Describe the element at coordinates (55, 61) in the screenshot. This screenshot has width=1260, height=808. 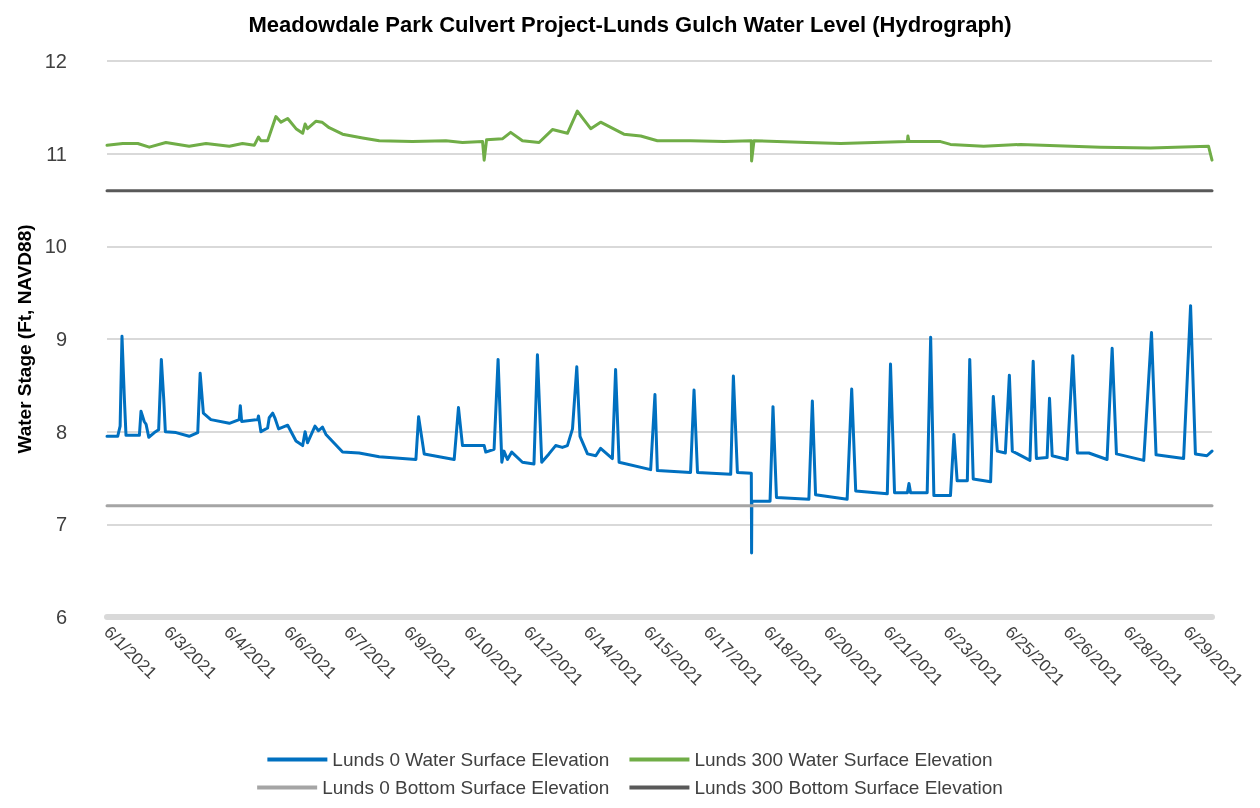
I see `y-tick-label: 12` at that location.